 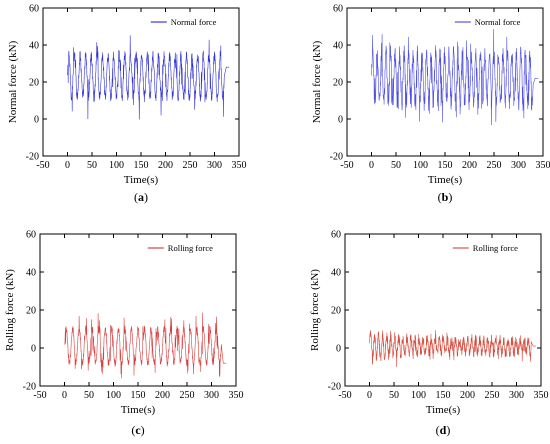 I want to click on panel-caption: (b), so click(x=445, y=197).